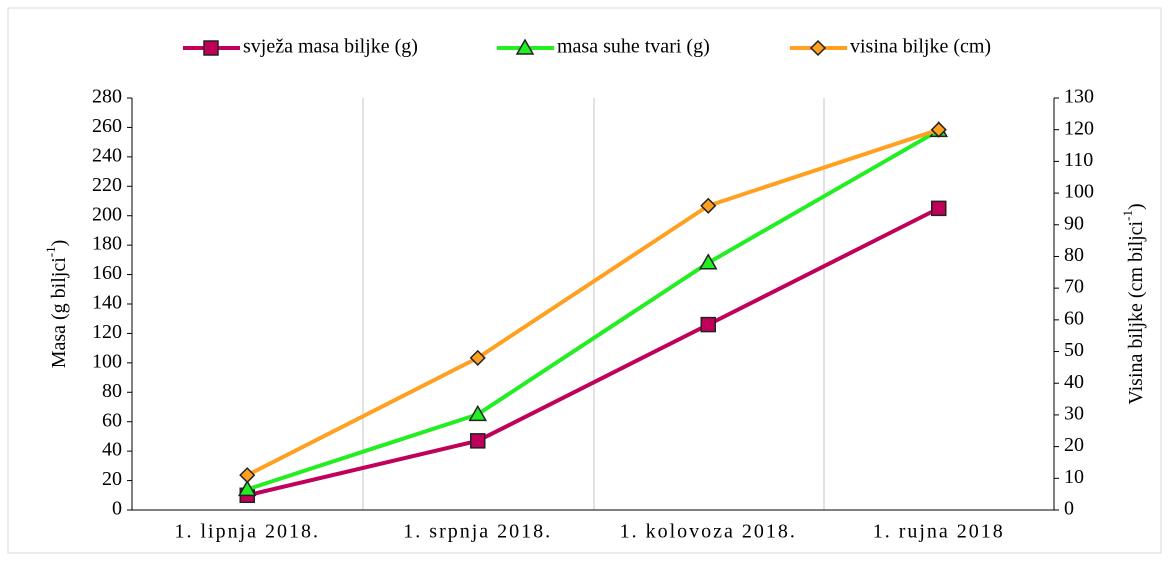 This screenshot has height=561, width=1169. What do you see at coordinates (59, 243) in the screenshot?
I see `y-axis-title-end: )` at bounding box center [59, 243].